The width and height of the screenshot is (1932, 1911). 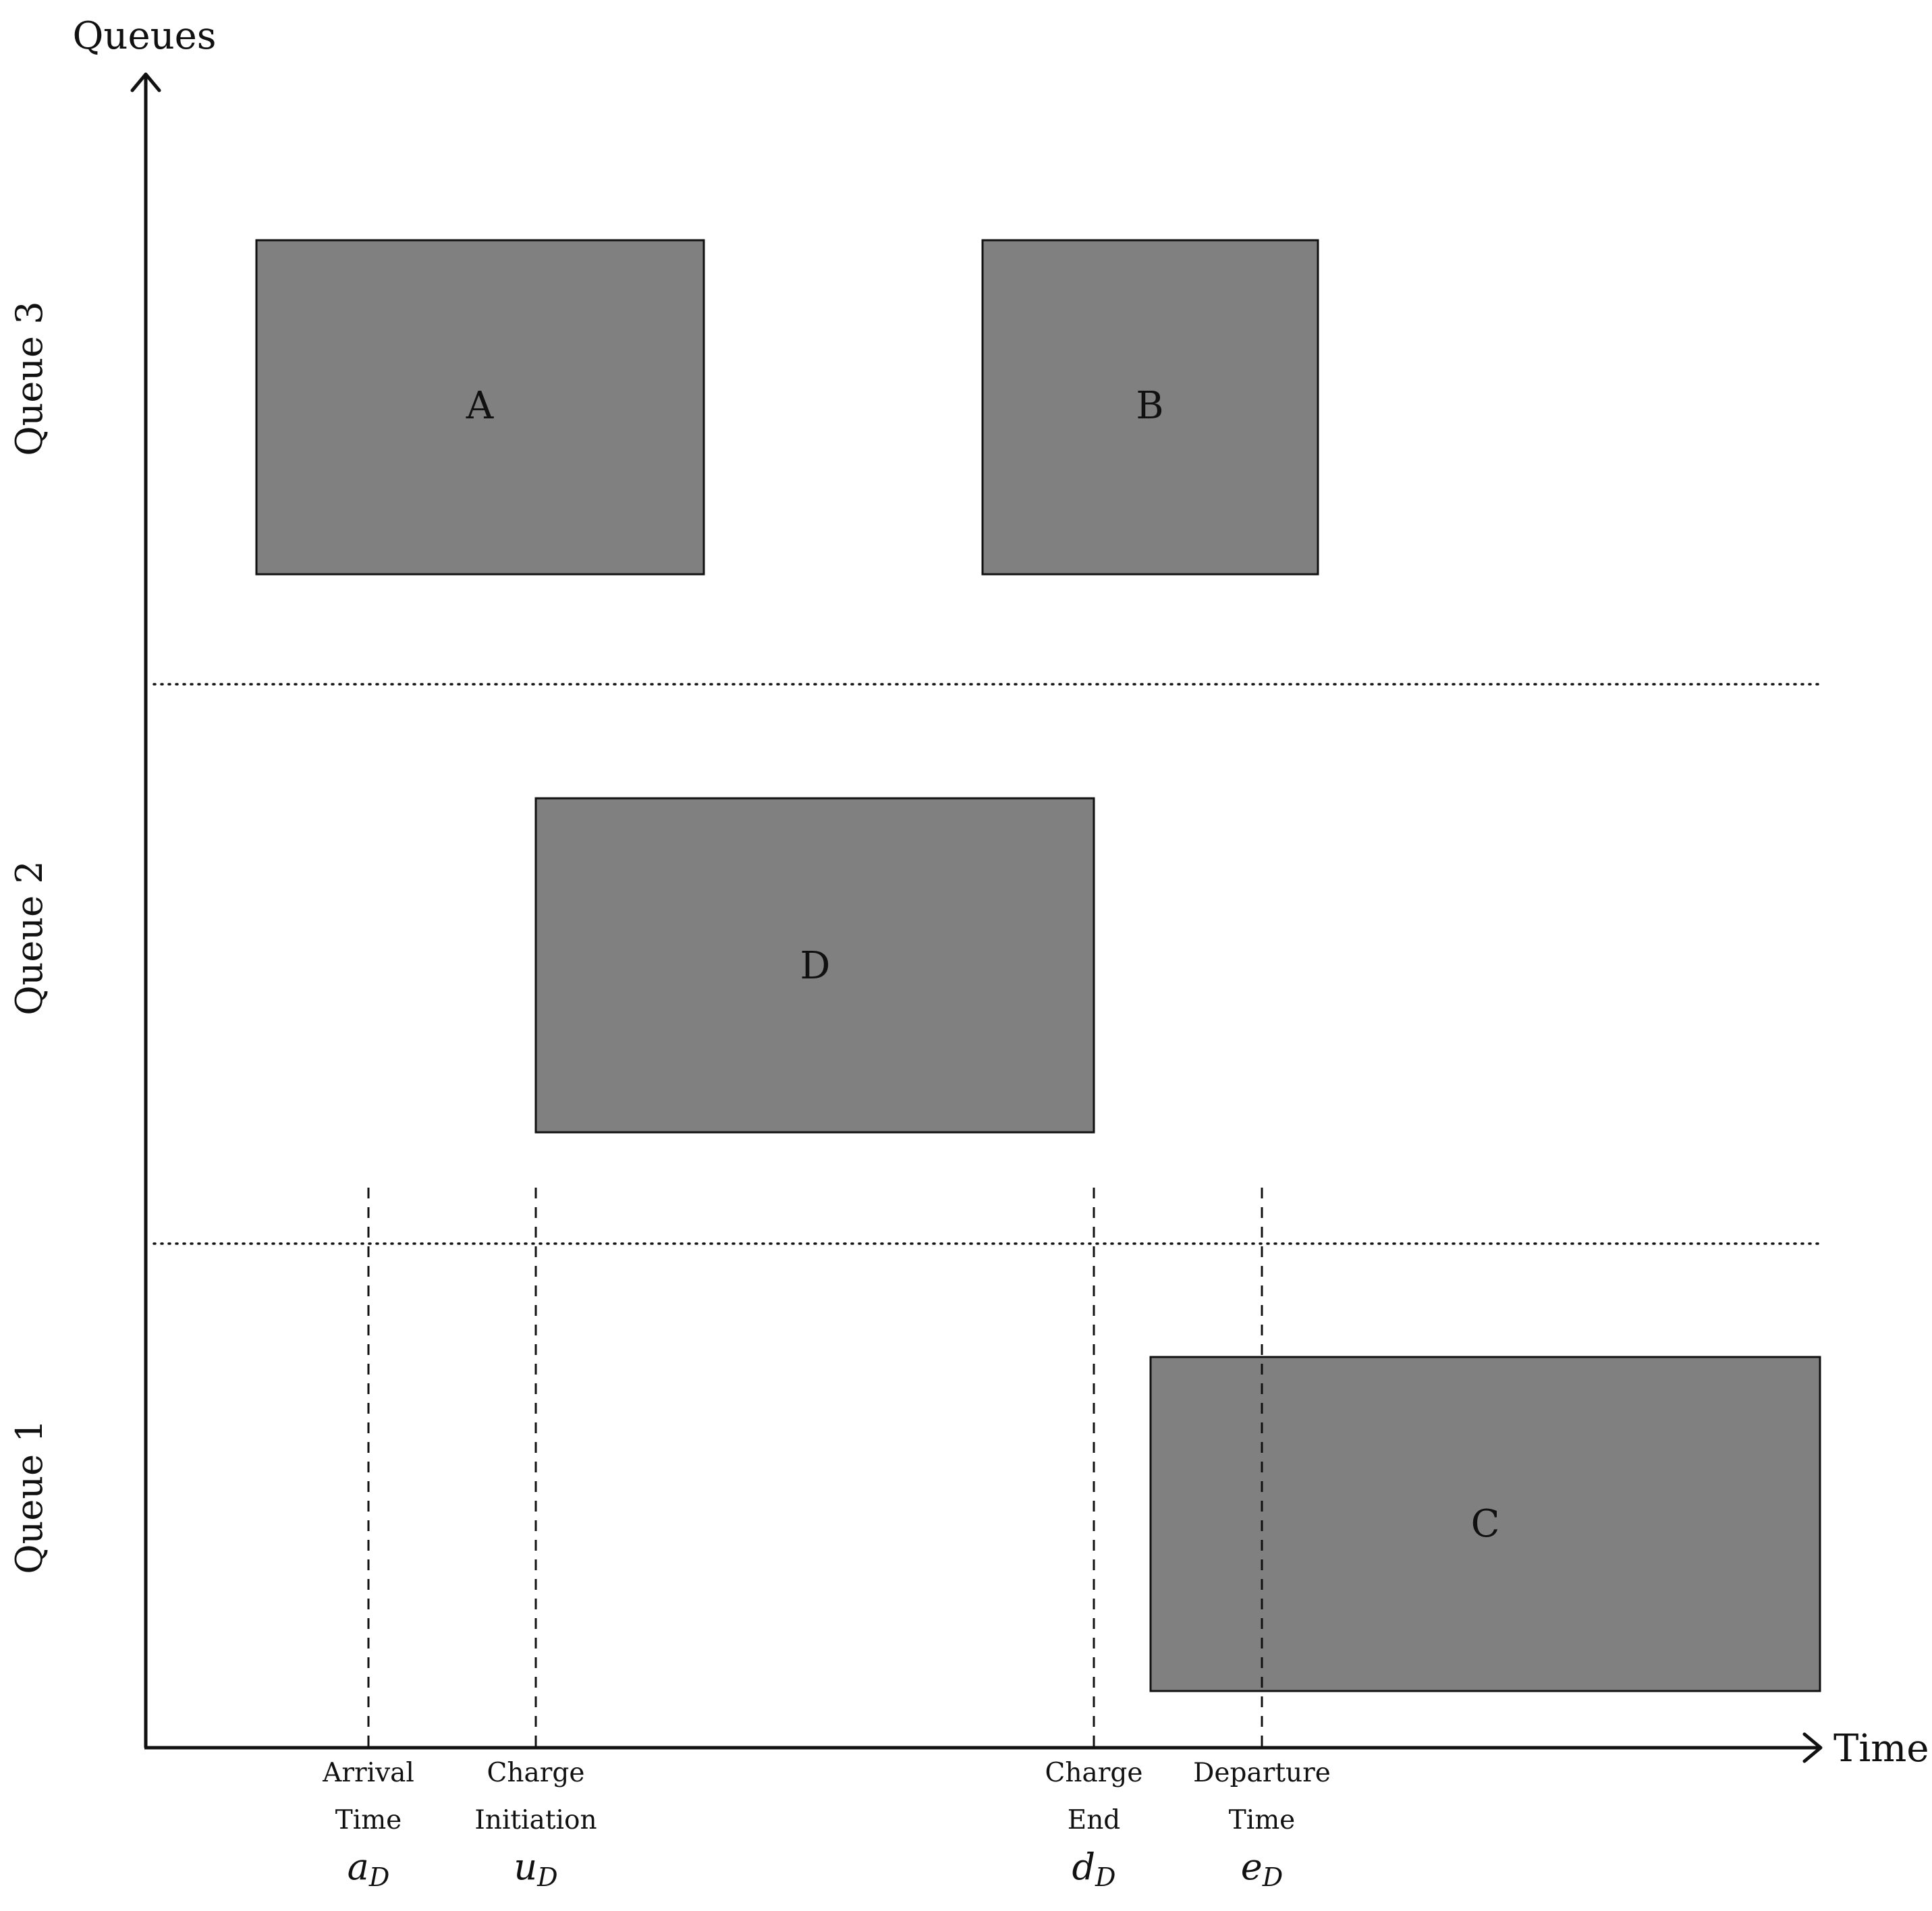 What do you see at coordinates (1262, 1820) in the screenshot?
I see `marker-departure-line2: Time` at bounding box center [1262, 1820].